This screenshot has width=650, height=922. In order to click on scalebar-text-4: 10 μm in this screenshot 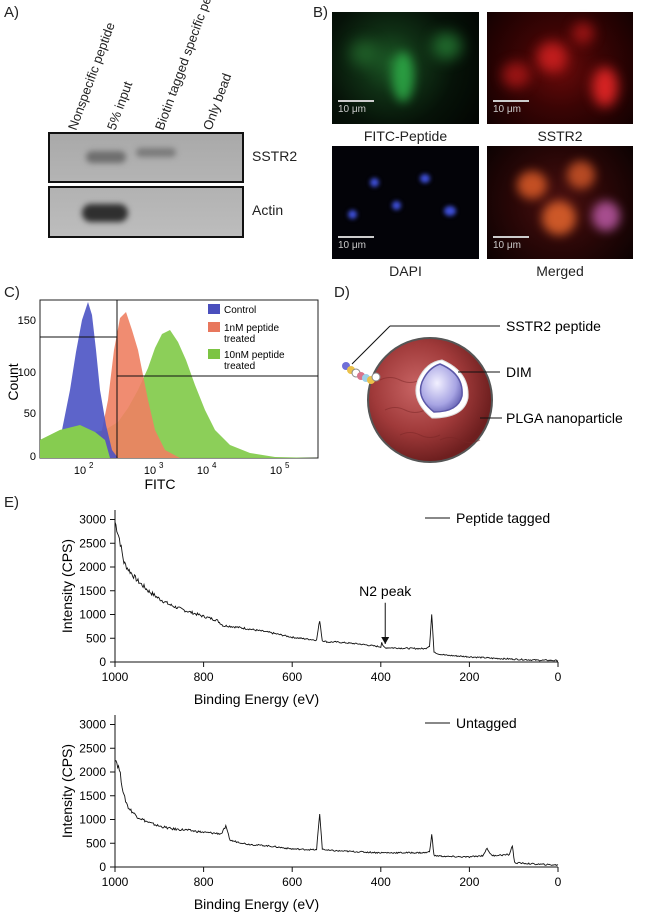, I will do `click(507, 245)`.